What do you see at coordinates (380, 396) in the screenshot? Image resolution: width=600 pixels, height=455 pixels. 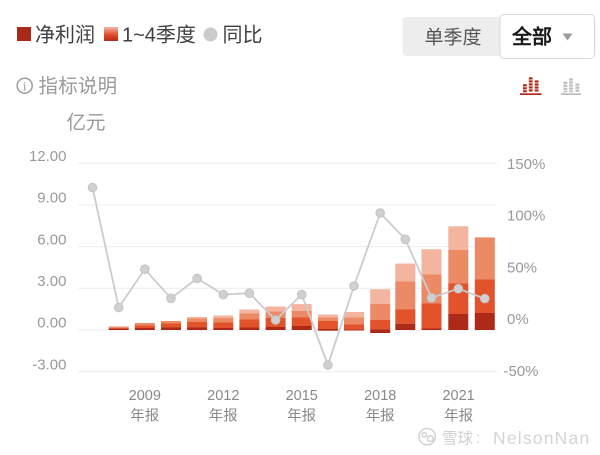 I see `svg-text: 2018` at bounding box center [380, 396].